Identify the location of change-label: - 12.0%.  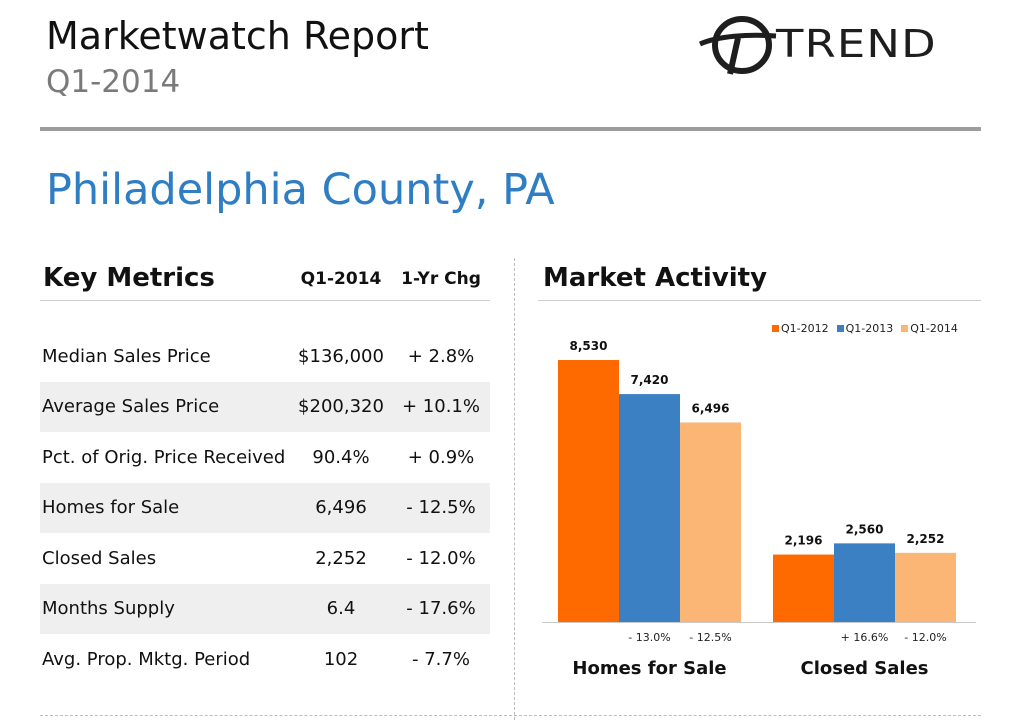
(925, 637).